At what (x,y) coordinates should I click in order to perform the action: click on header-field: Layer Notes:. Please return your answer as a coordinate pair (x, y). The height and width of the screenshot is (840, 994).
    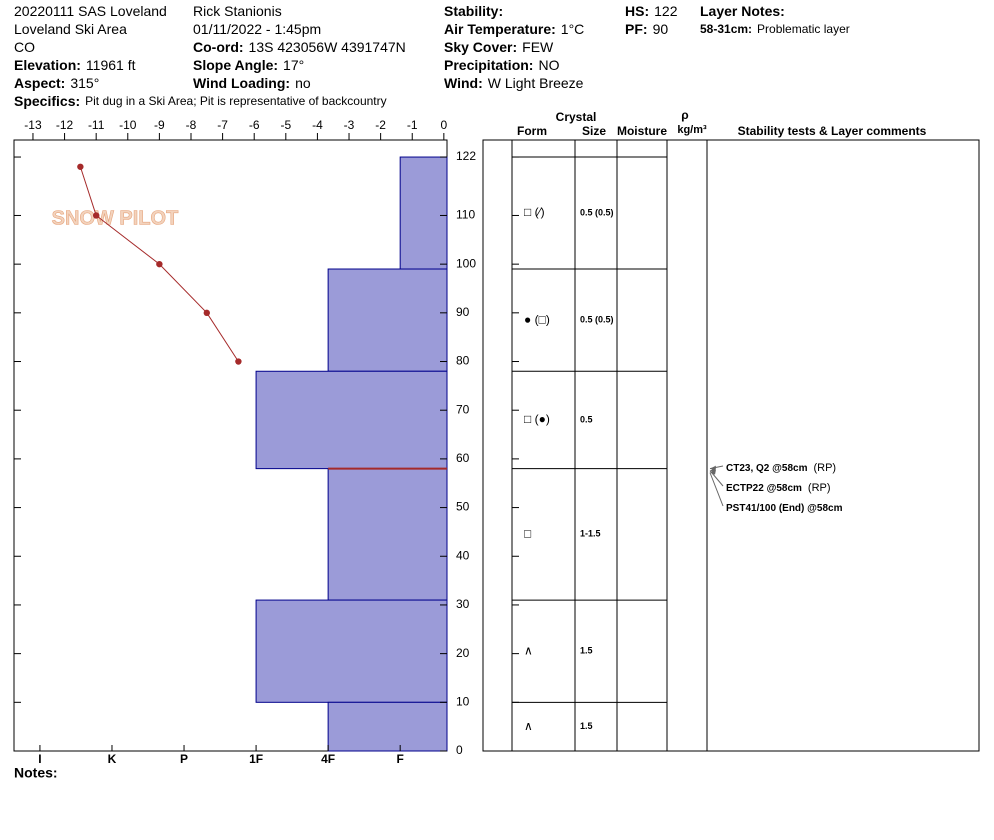
    Looking at the image, I should click on (742, 11).